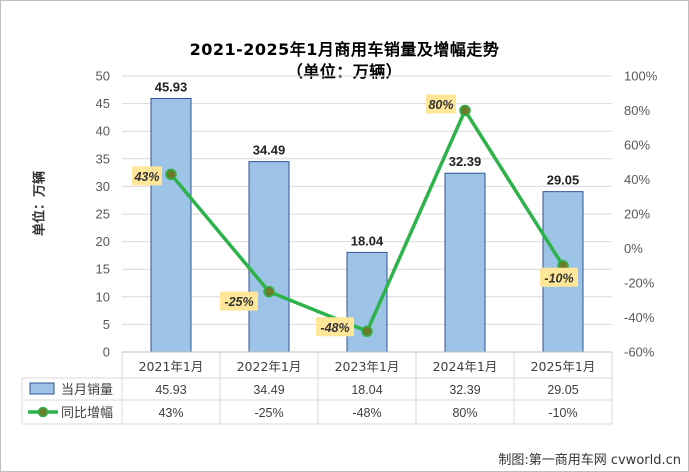  Describe the element at coordinates (563, 180) in the screenshot. I see `bar-value-label: 29.05` at that location.